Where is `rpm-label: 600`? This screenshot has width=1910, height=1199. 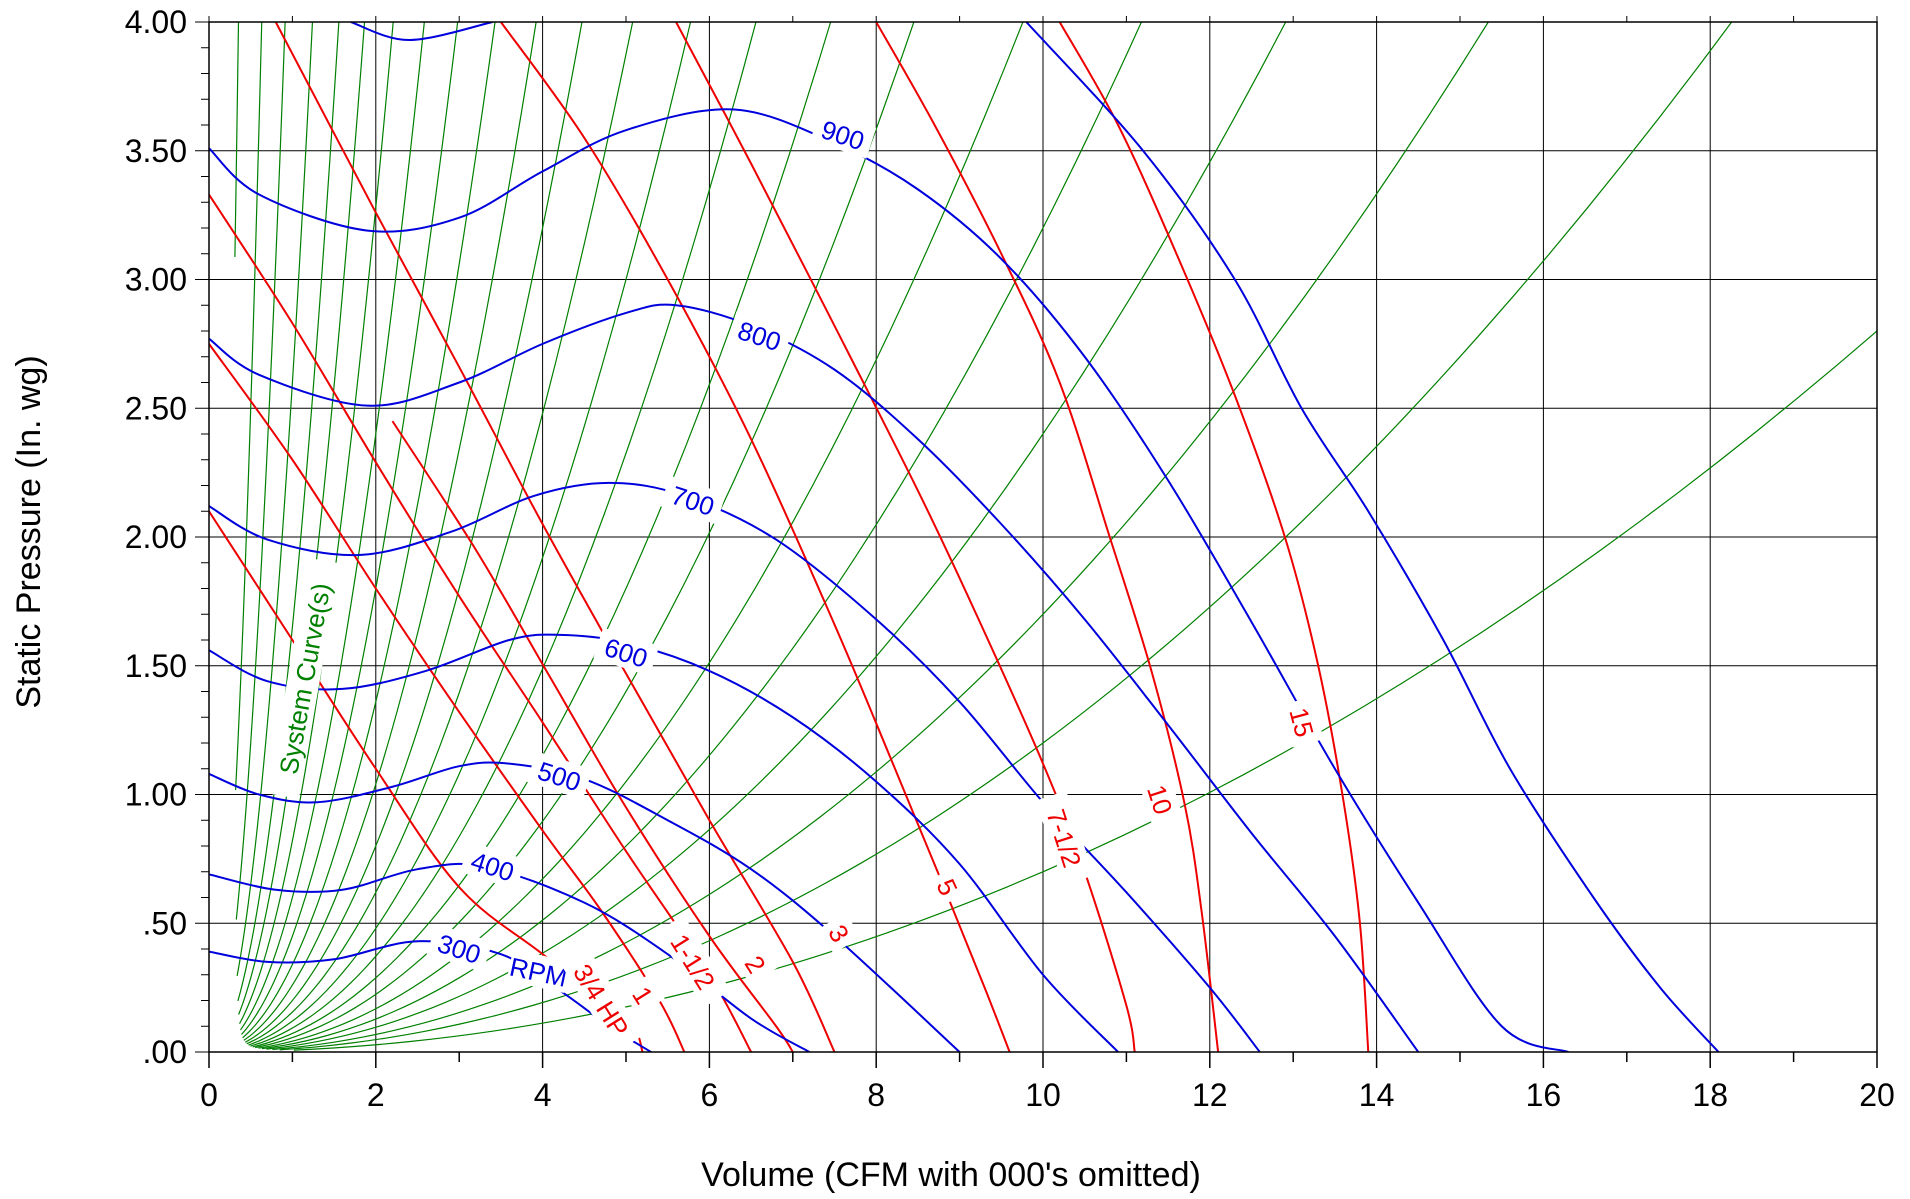 rpm-label: 600 is located at coordinates (626, 653).